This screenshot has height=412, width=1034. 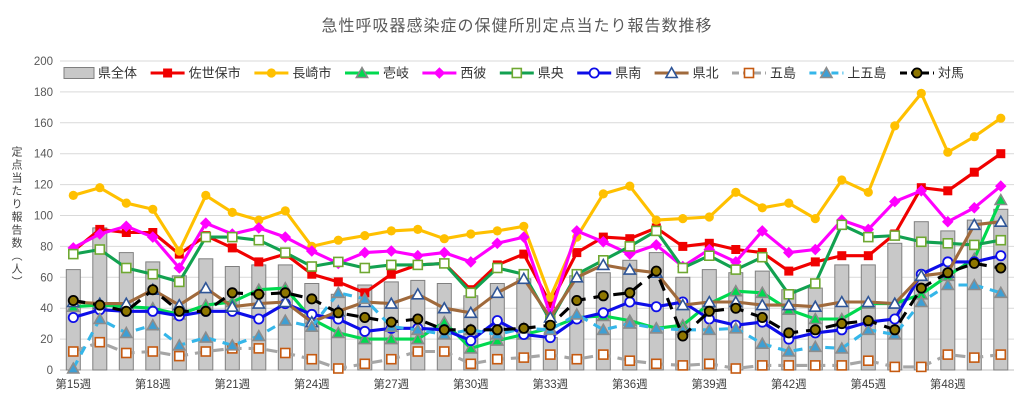 What do you see at coordinates (312, 384) in the screenshot?
I see `svg-text: 第24週` at bounding box center [312, 384].